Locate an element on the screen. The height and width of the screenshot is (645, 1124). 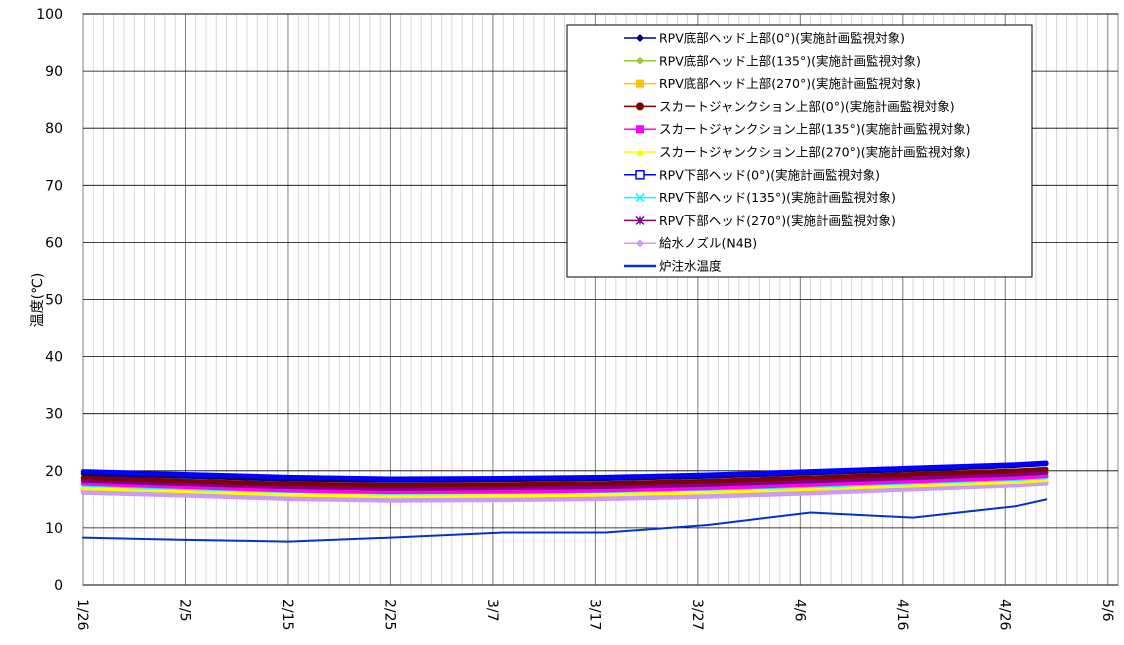
legend-item: RPV下部ヘッド(270°)(実施計画監視対象) is located at coordinates (760, 220).